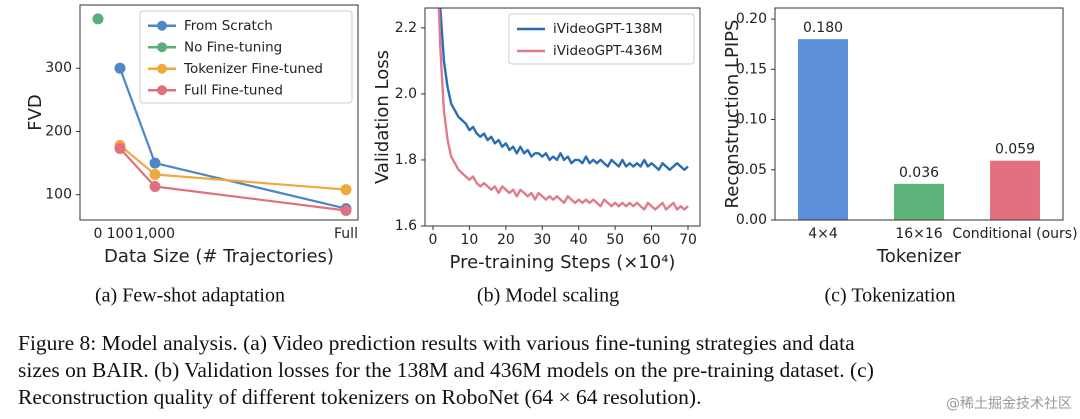  I want to click on x-tick-label: Conditional (ours), so click(1014, 234).